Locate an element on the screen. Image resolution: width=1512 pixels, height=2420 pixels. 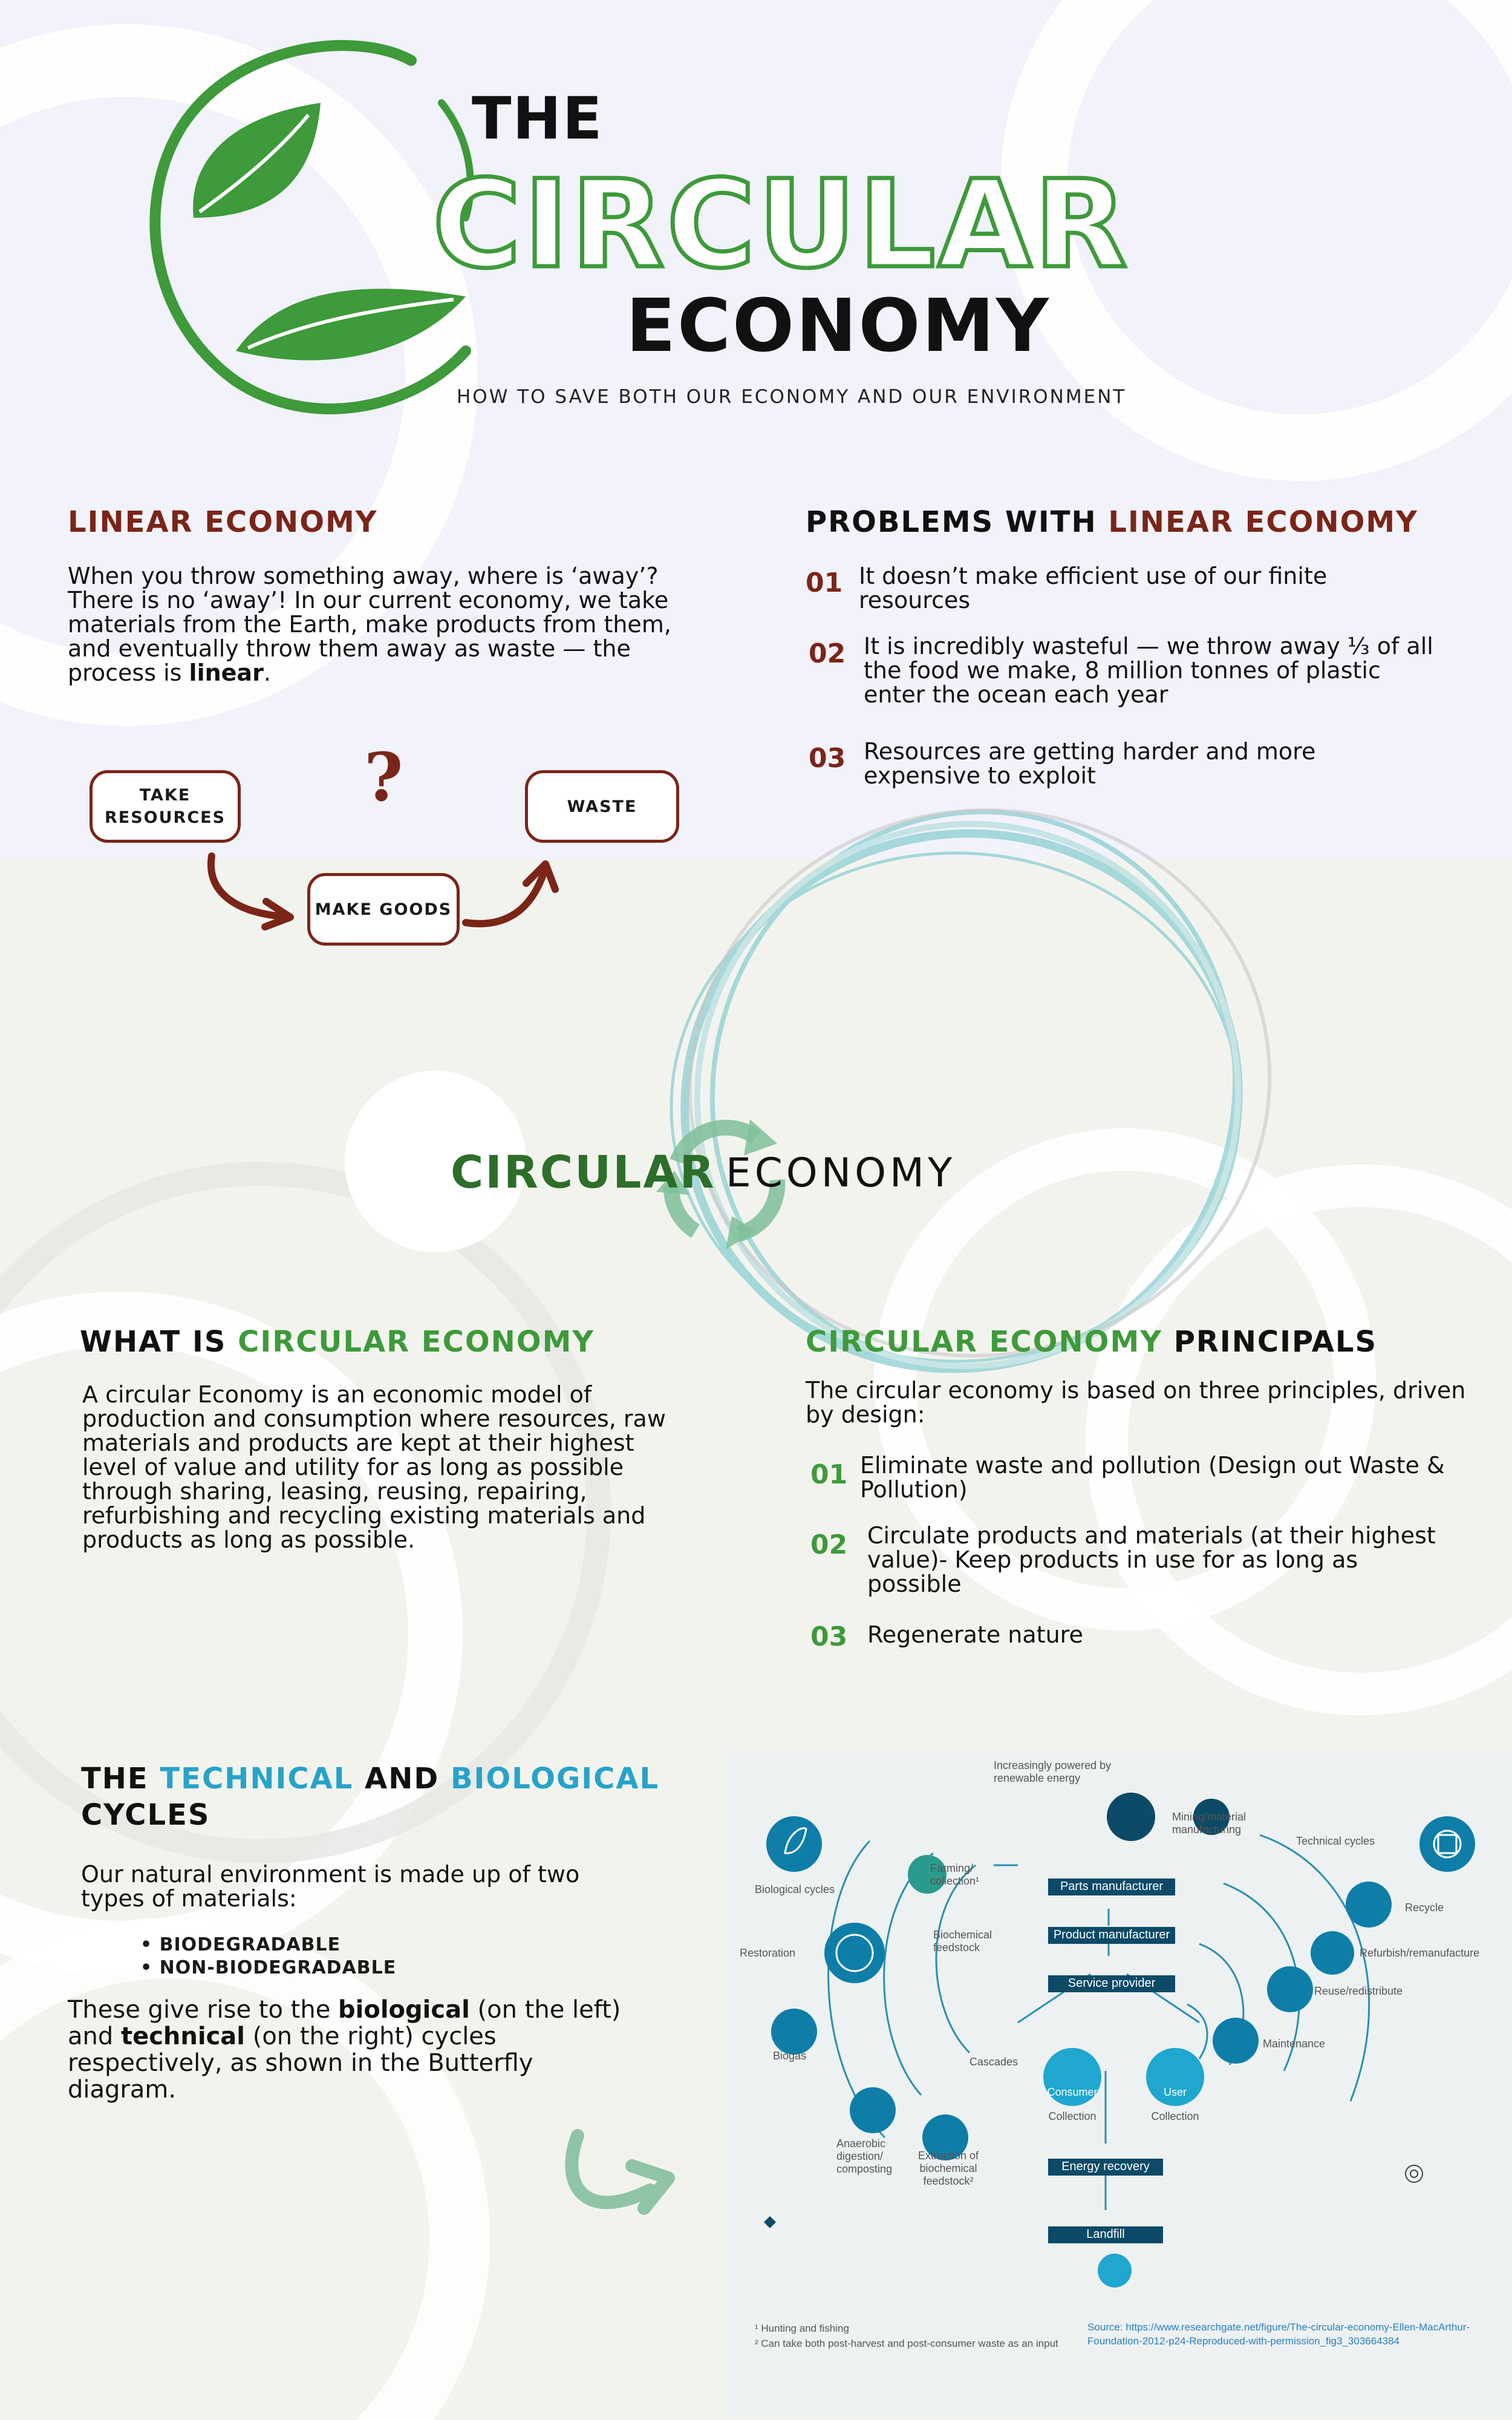
diagram-label-extraction: Extraction of biochemical feedstock² is located at coordinates (948, 2168).